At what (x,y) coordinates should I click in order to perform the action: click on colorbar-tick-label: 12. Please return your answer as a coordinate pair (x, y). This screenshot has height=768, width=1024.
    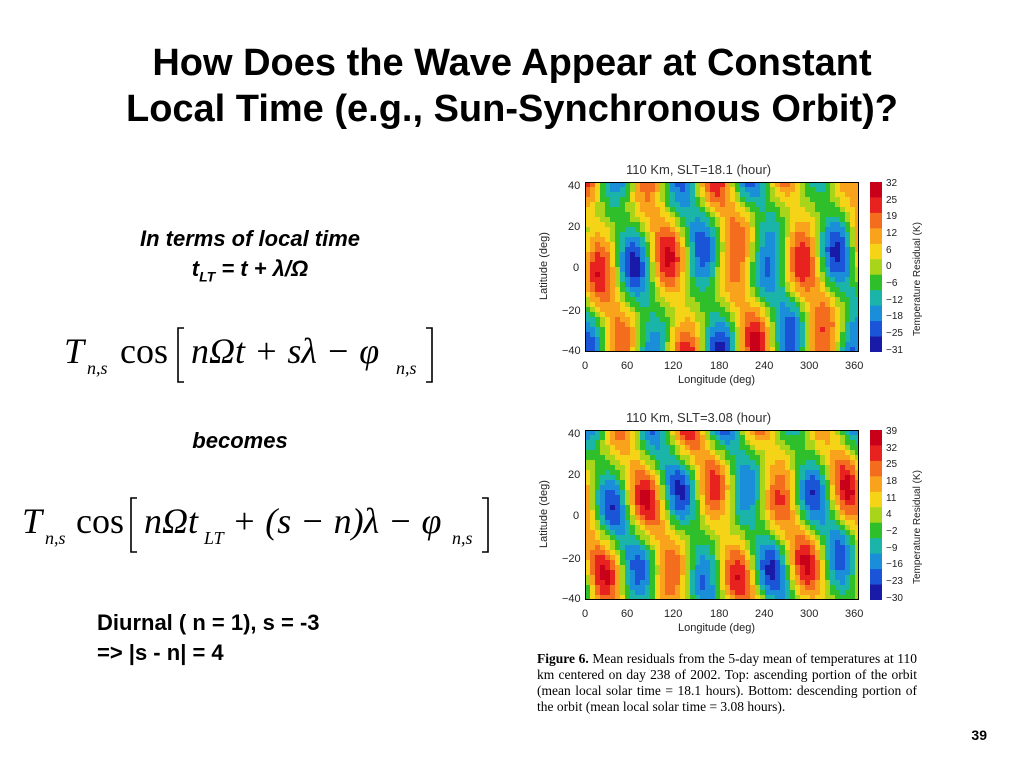
    Looking at the image, I should click on (892, 233).